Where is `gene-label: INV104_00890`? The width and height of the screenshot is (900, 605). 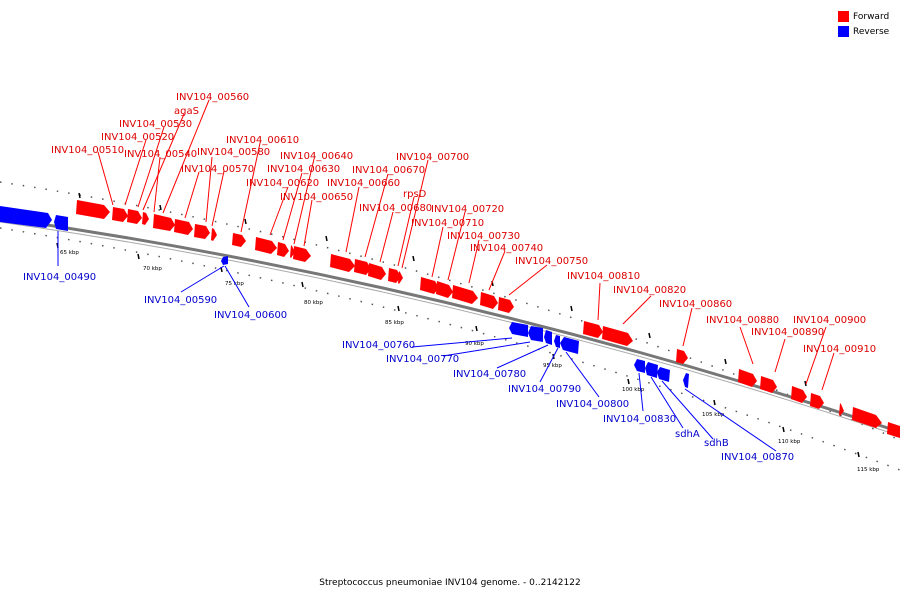
gene-label: INV104_00890 is located at coordinates (787, 332).